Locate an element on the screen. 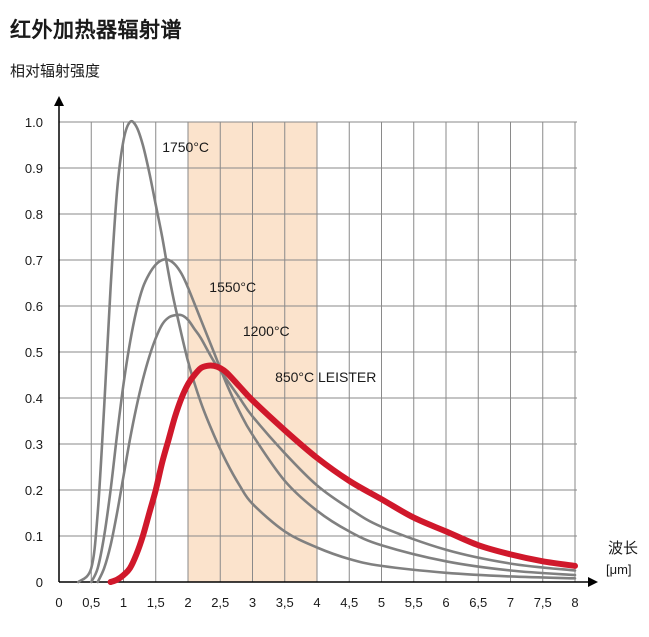 The height and width of the screenshot is (637, 649). y-axis-label: 相对辐射强度 is located at coordinates (55, 71).